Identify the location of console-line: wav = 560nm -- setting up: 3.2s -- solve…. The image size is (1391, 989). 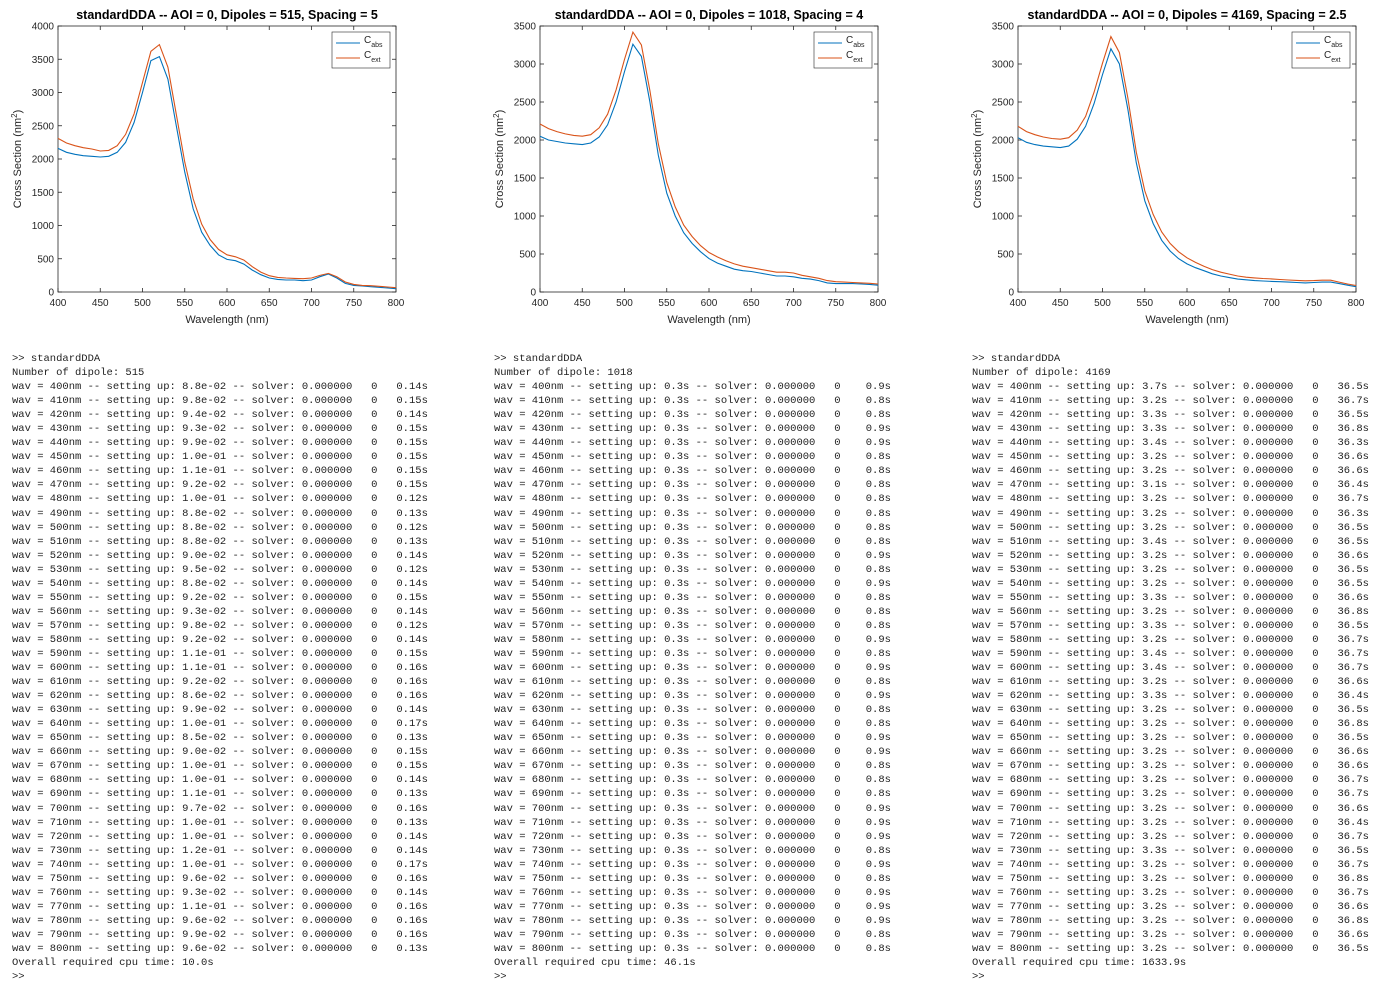
(1170, 611).